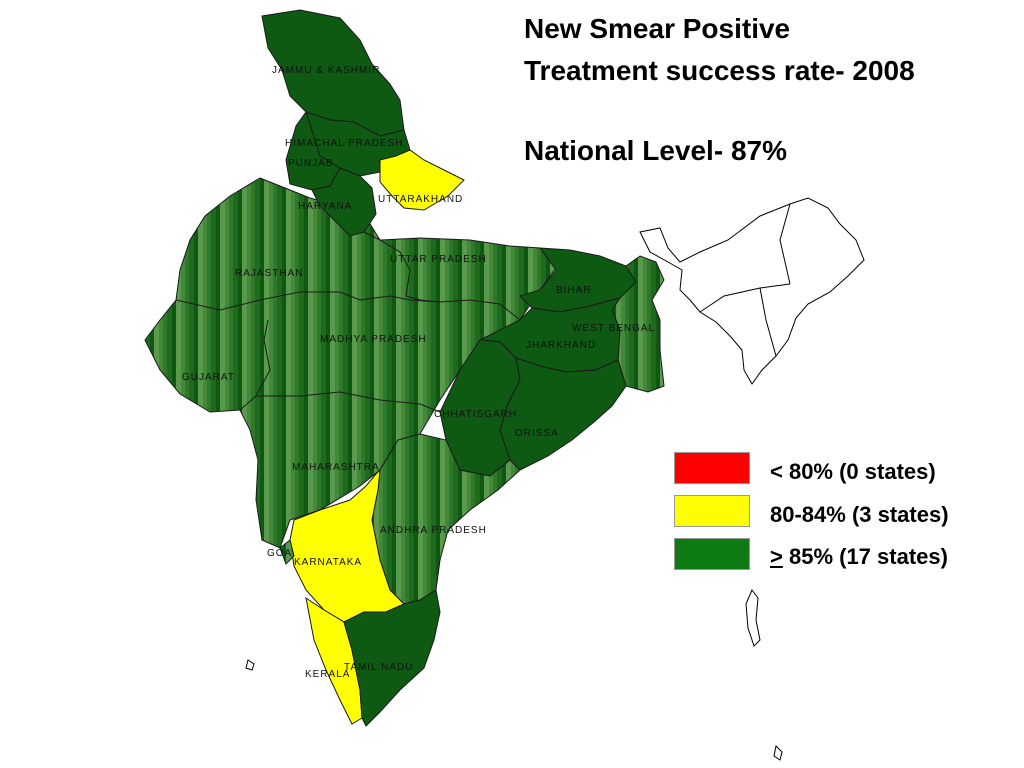  I want to click on label-himachal-pradesh: HIMACHAL PRADESH, so click(344, 143).